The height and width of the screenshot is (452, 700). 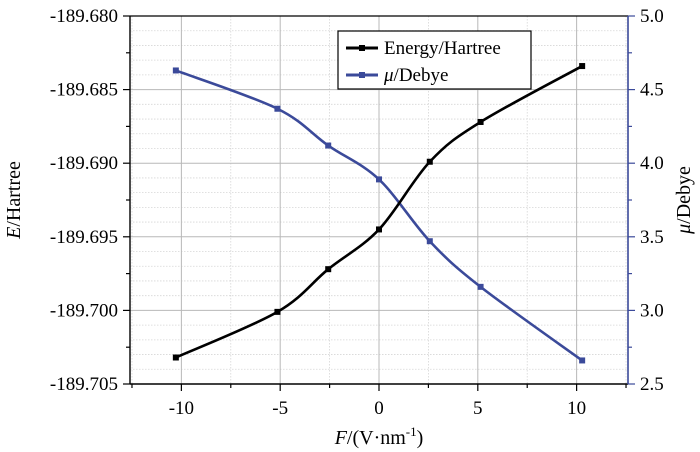 I want to click on x-tick-label: -10, so click(x=181, y=408).